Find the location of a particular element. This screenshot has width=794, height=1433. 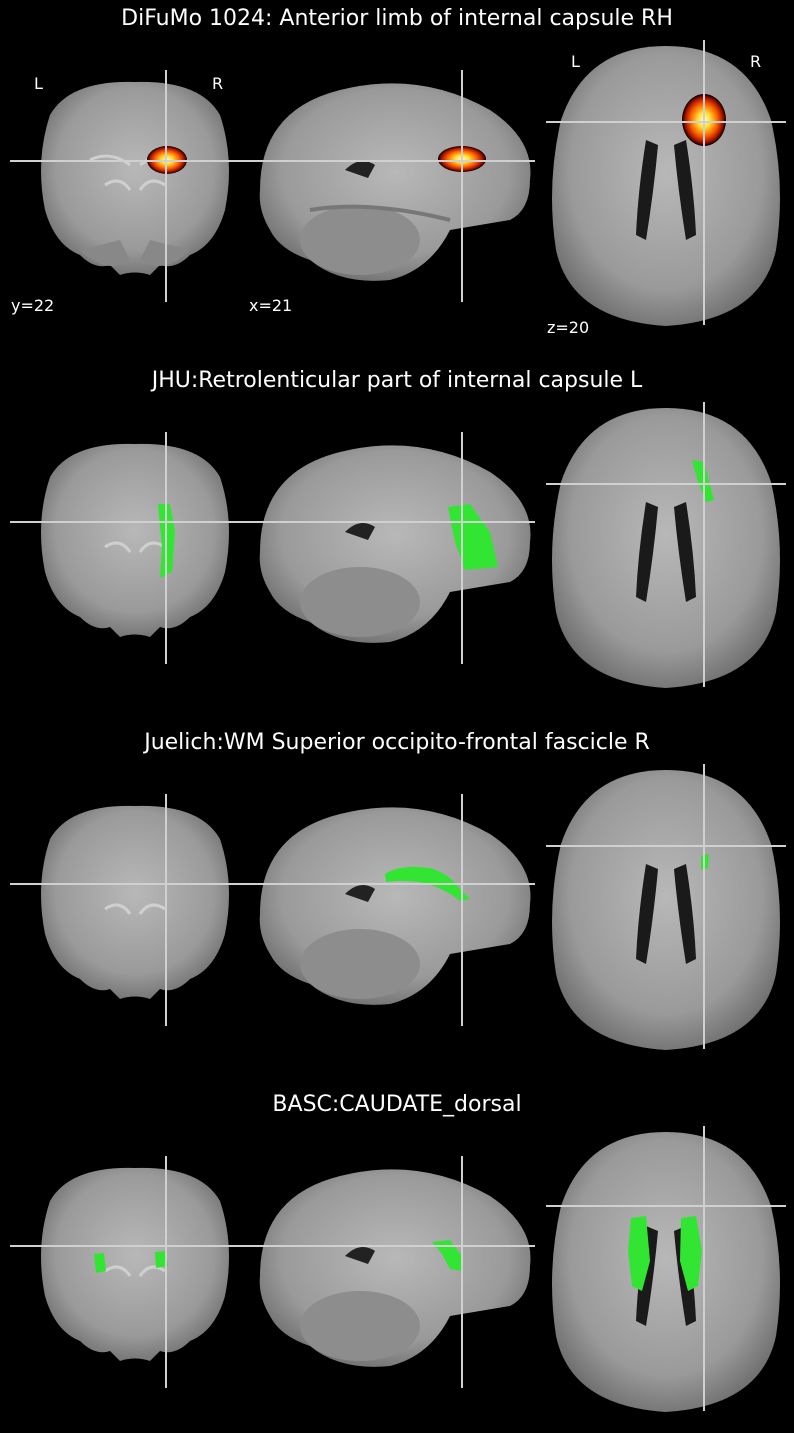

axial-coordinate: z=20 is located at coordinates (568, 327).